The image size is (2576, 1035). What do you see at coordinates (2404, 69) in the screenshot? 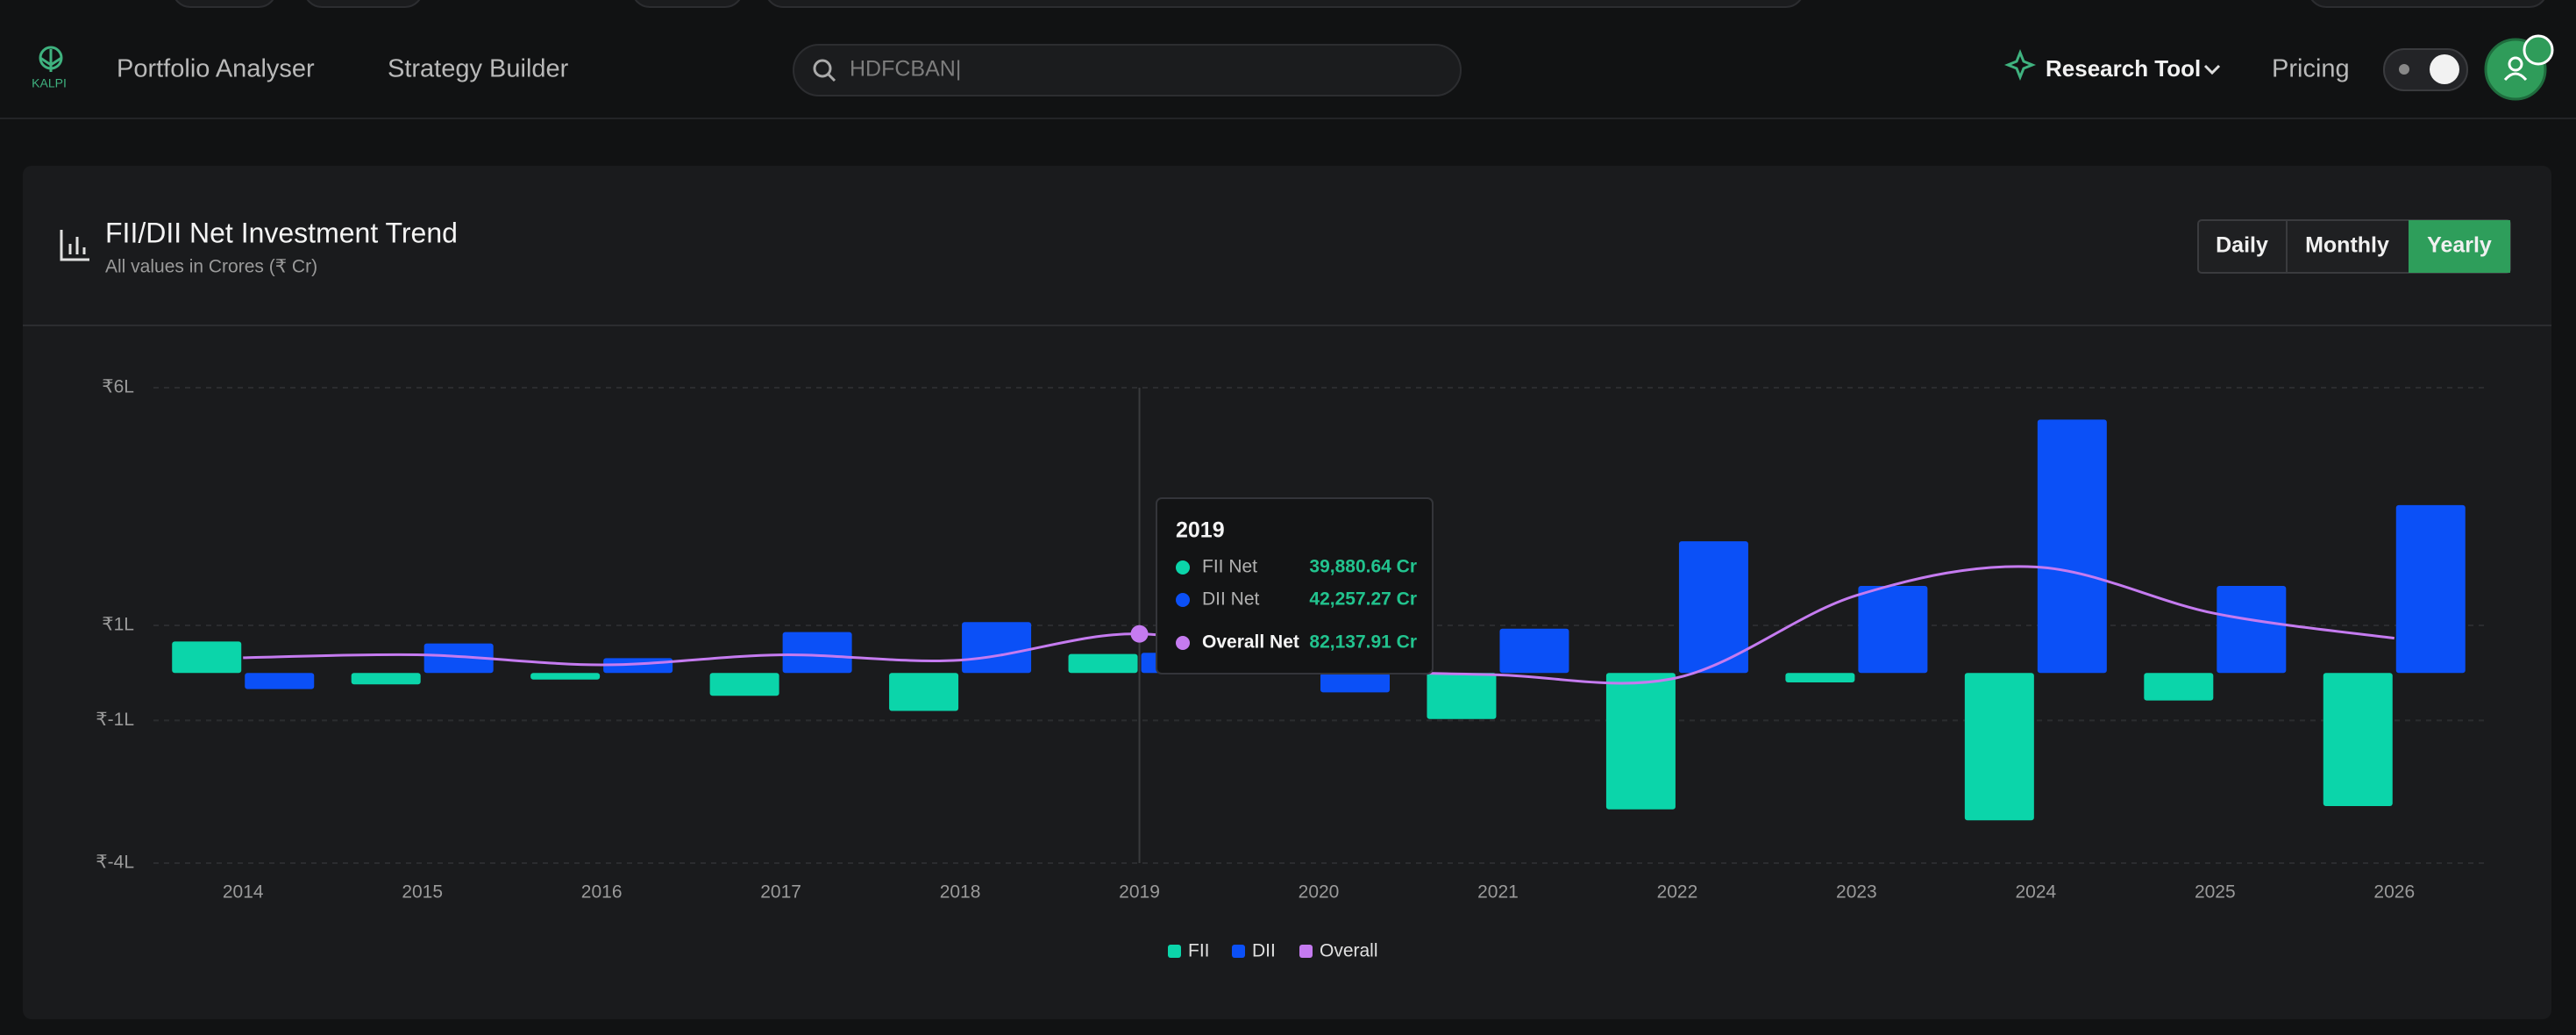
I see `sun-icon` at bounding box center [2404, 69].